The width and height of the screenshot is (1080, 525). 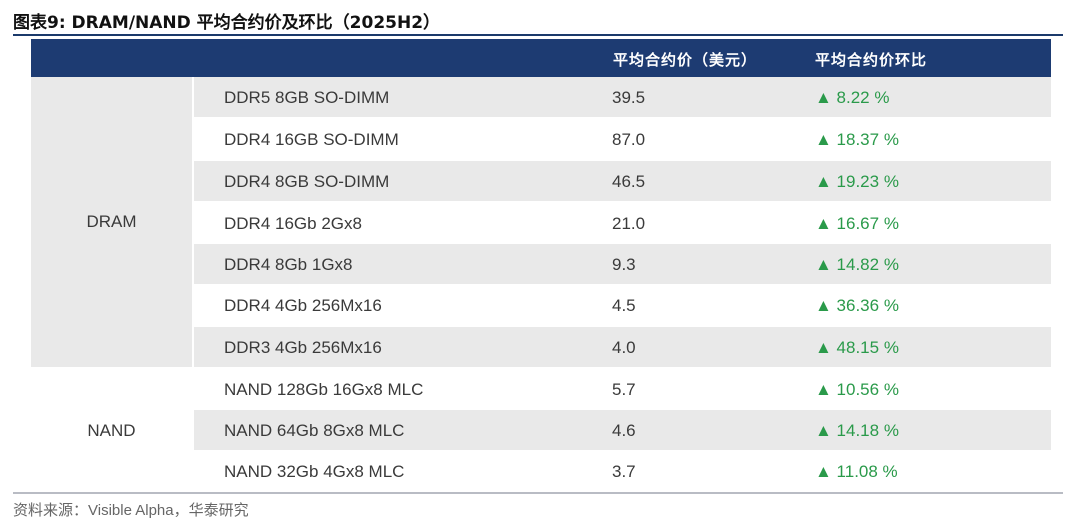 I want to click on change-cell: ▲ 14.18 %, so click(x=857, y=430).